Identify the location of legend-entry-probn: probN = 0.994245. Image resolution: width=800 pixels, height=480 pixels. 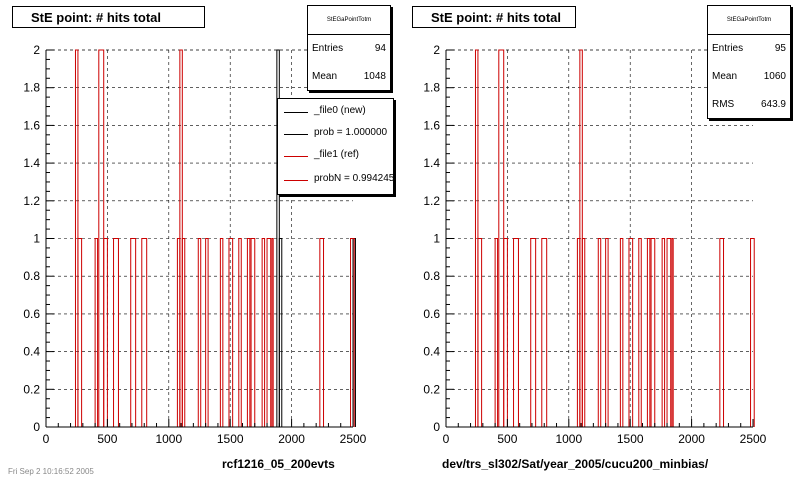
(336, 179).